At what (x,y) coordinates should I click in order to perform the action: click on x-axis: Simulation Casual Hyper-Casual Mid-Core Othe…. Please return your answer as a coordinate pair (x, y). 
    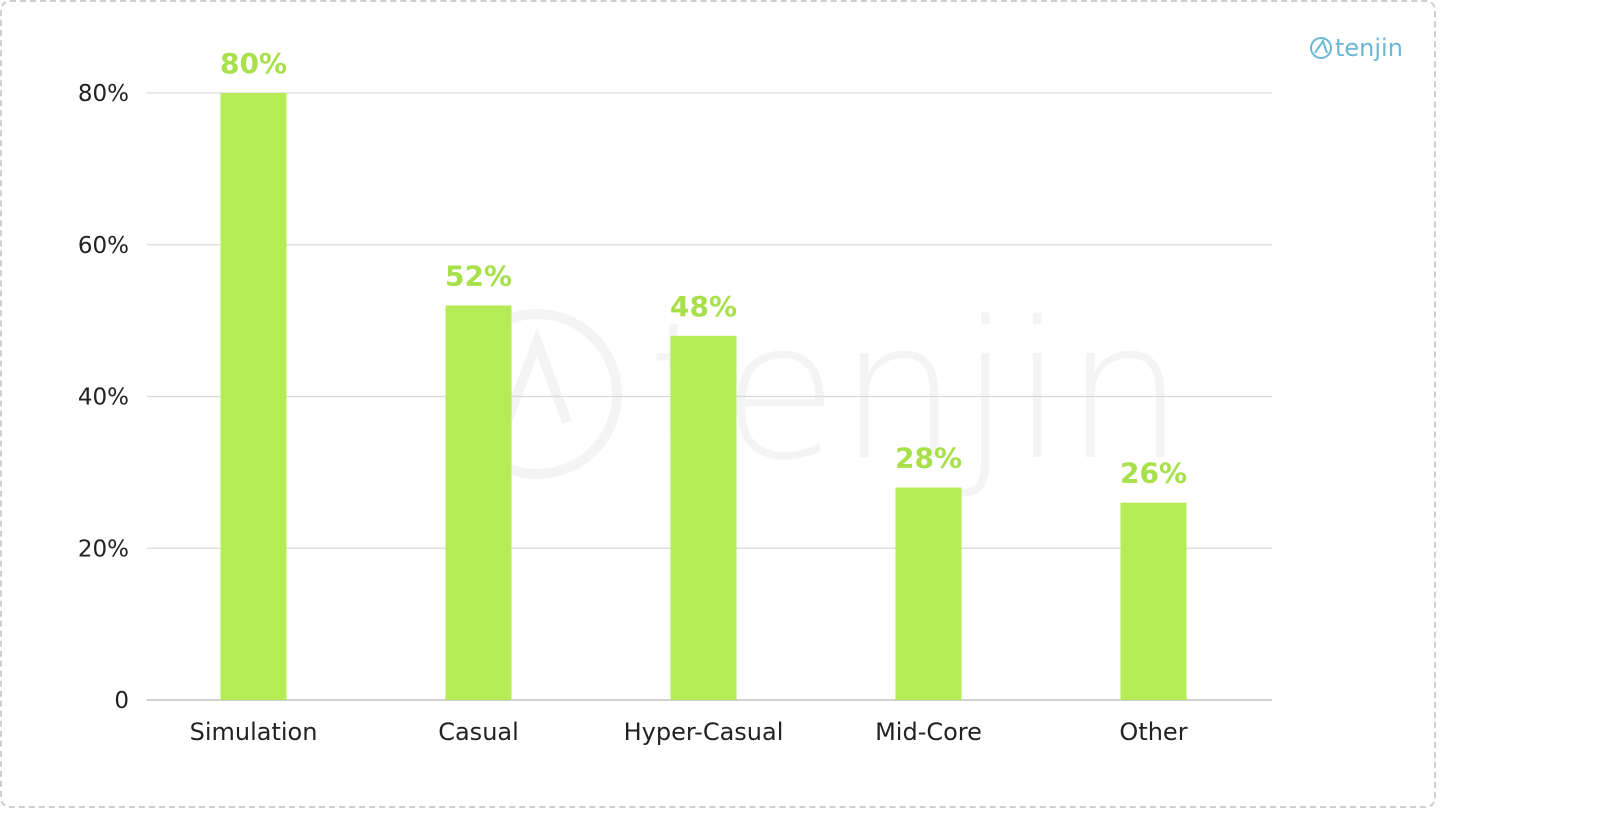
    Looking at the image, I should click on (689, 732).